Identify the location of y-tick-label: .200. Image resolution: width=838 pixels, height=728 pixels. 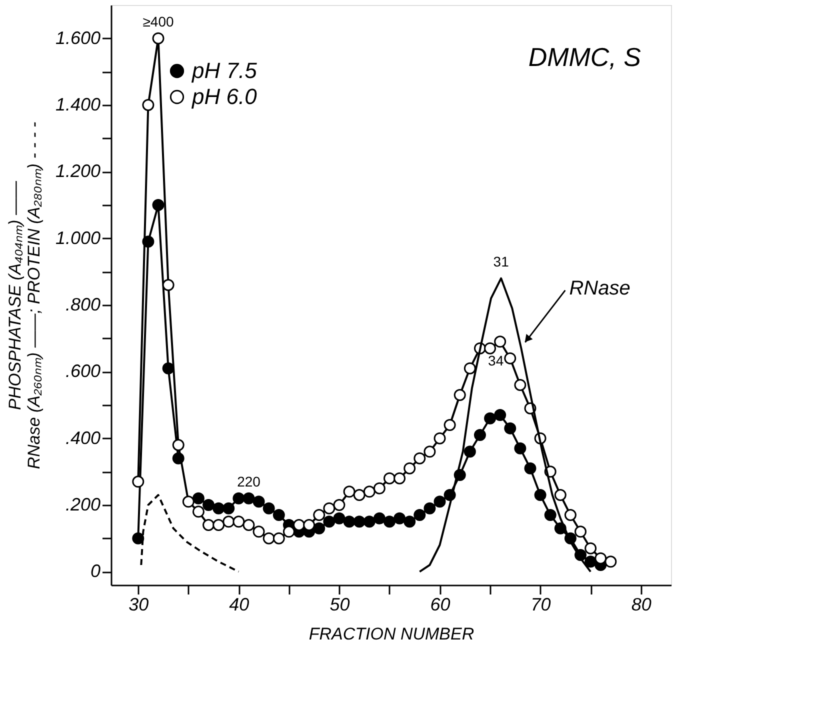
(82, 504).